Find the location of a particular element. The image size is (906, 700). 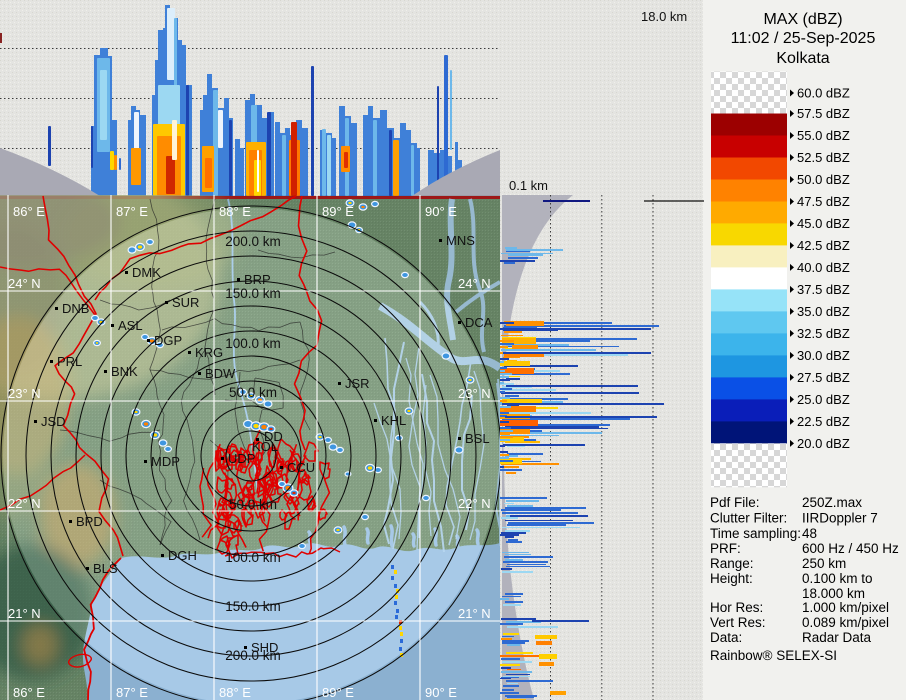

svg-text: 22.5 dBZ is located at coordinates (823, 421).